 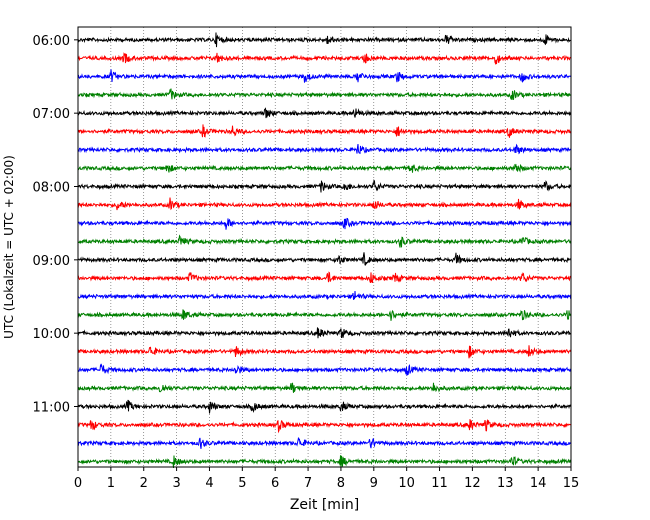 I want to click on y-axis-ticks: 06:00 07:00 08:00 09:00 10:00 11:00, so click(x=55, y=225).